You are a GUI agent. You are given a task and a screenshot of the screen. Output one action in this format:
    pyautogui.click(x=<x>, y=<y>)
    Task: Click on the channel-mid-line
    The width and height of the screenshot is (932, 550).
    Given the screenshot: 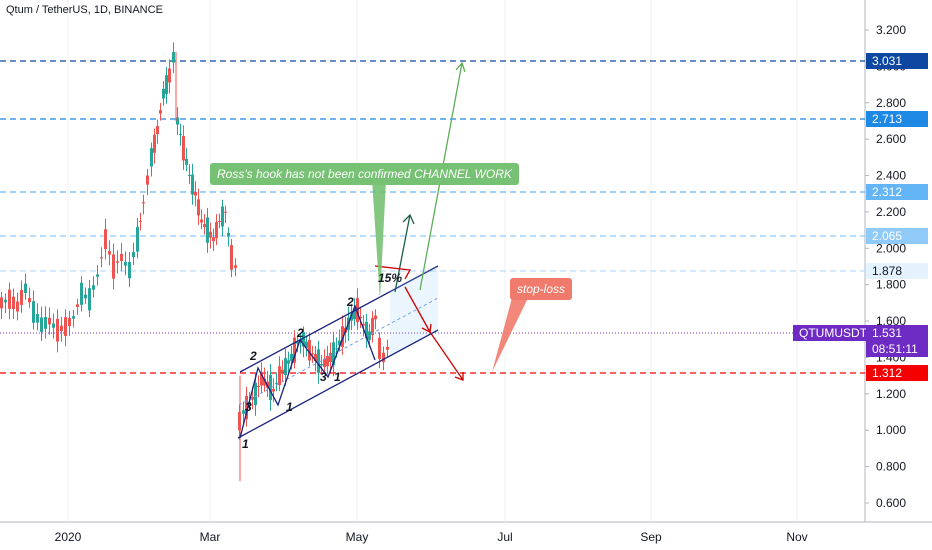 What is the action you would take?
    pyautogui.click(x=338, y=351)
    